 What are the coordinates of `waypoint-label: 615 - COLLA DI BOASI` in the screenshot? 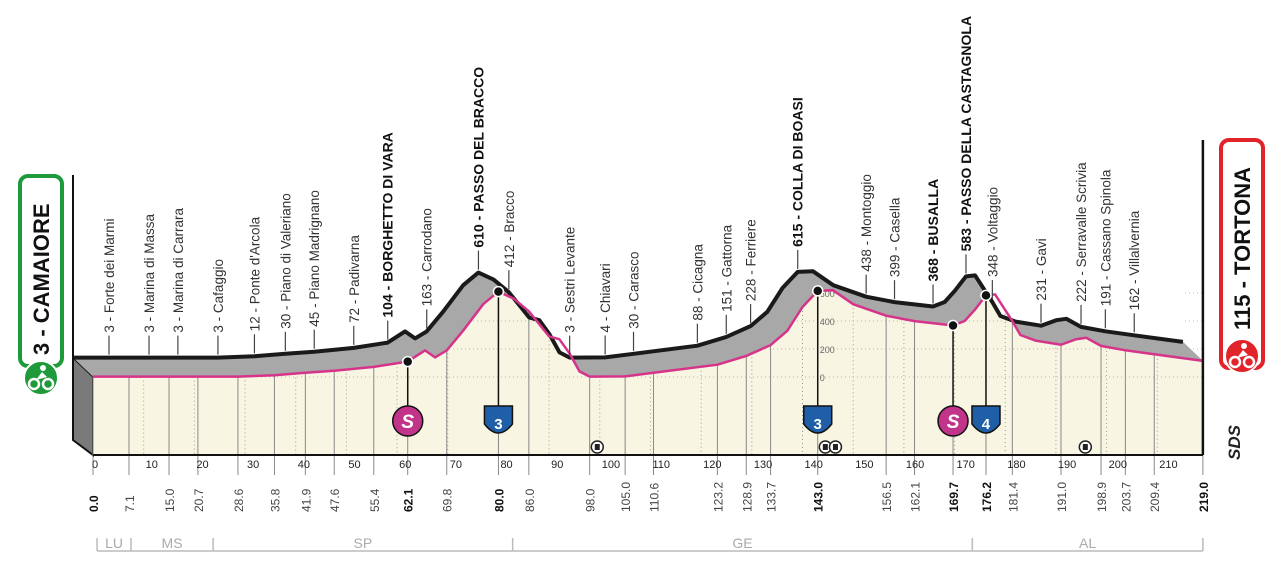 It's located at (798, 172).